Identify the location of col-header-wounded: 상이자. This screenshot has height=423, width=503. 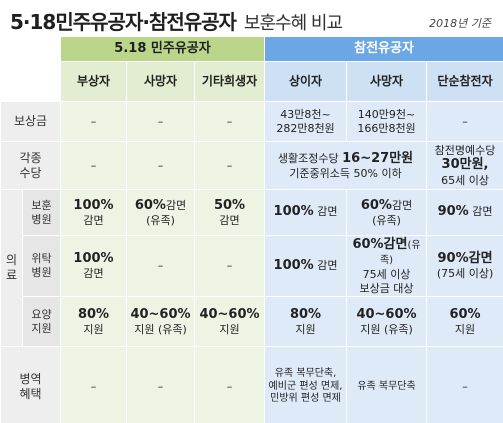
(306, 81).